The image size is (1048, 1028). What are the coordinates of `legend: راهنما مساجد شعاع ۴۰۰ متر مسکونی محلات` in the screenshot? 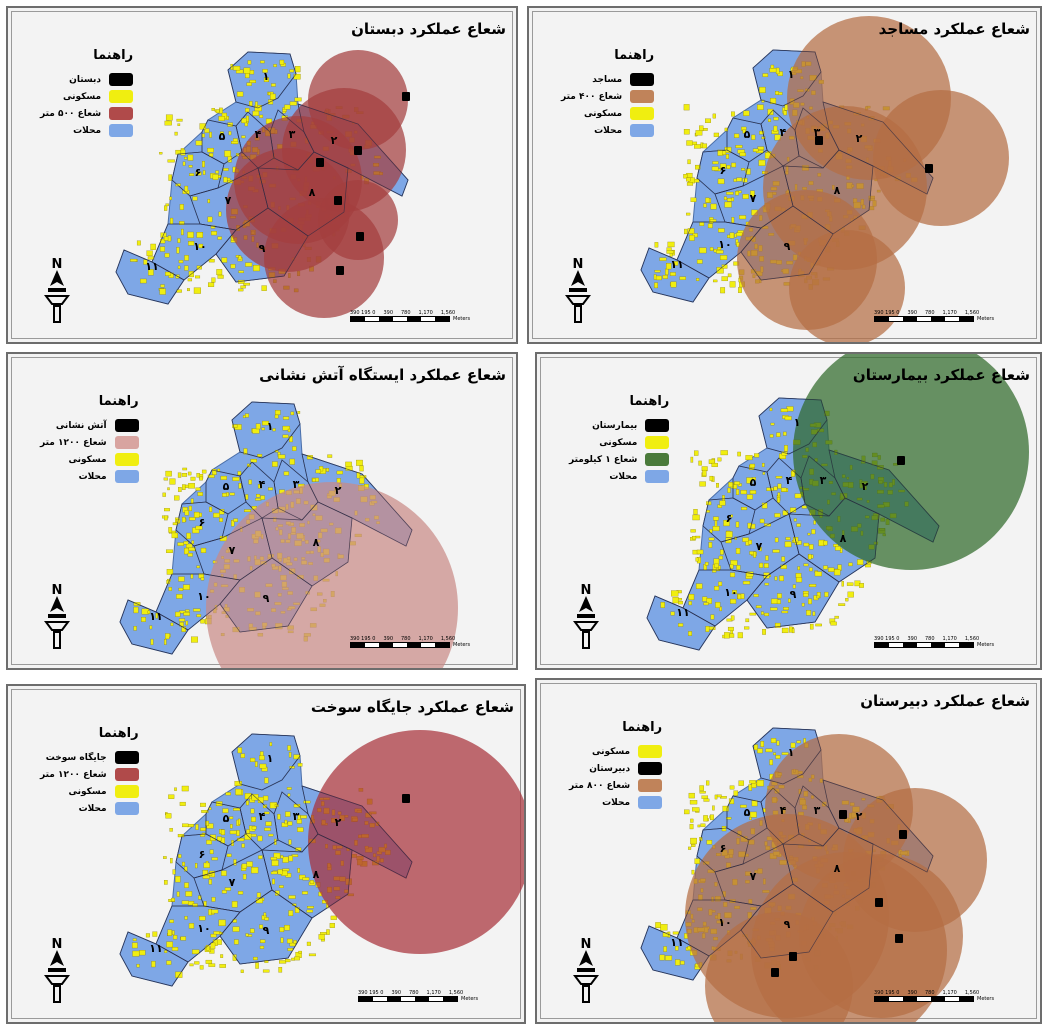 It's located at (607, 93).